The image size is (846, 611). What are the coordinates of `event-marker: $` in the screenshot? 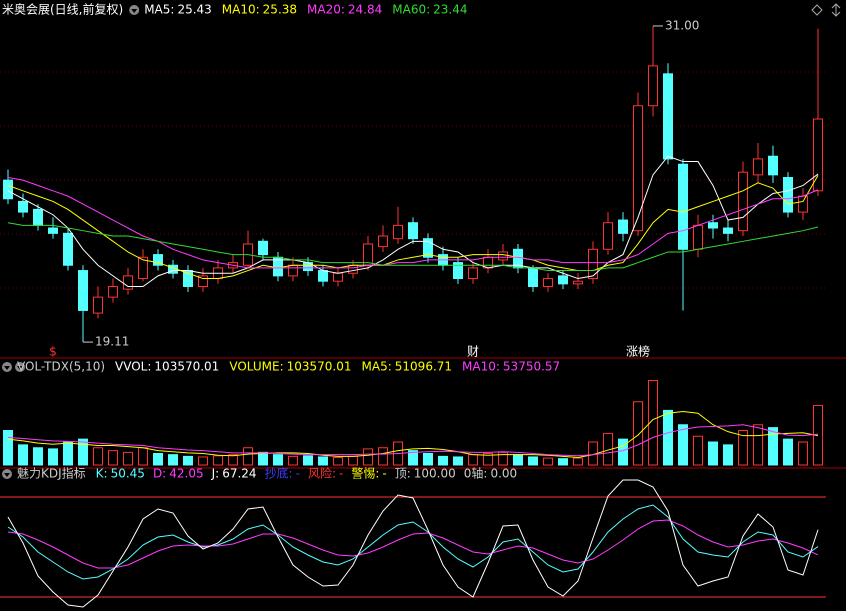 It's located at (53, 352).